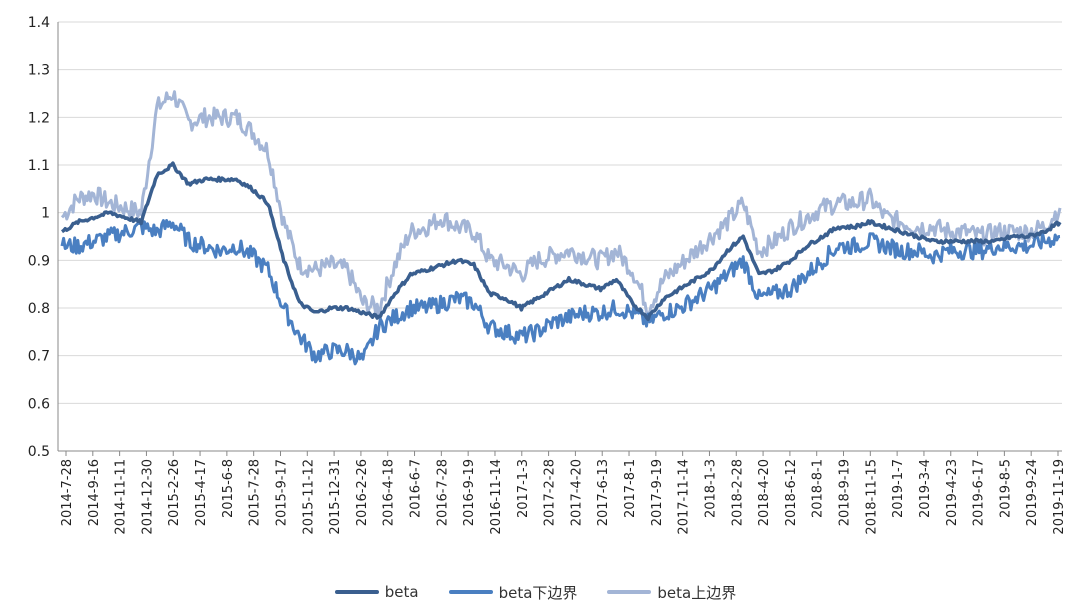  What do you see at coordinates (45, 214) in the screenshot?
I see `y-tick-label: 1` at bounding box center [45, 214].